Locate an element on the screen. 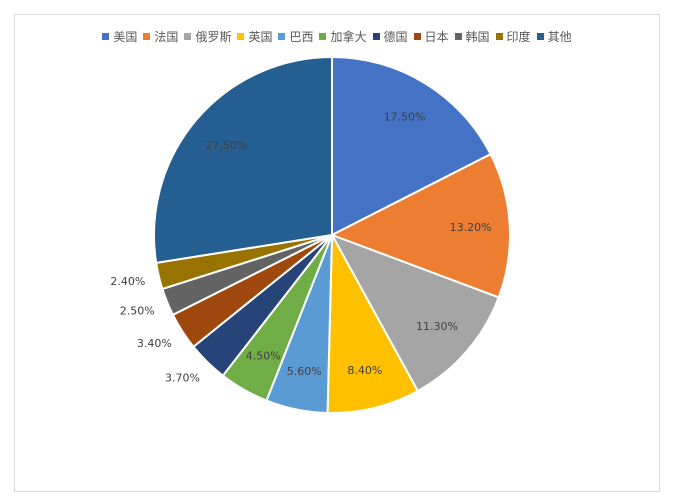 The height and width of the screenshot is (501, 674). legend-item: 日本 is located at coordinates (431, 36).